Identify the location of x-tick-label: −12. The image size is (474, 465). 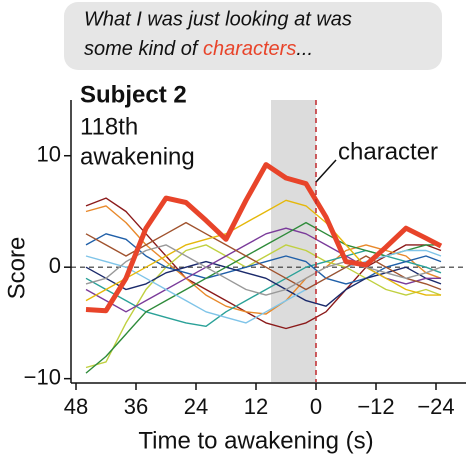
(375, 406).